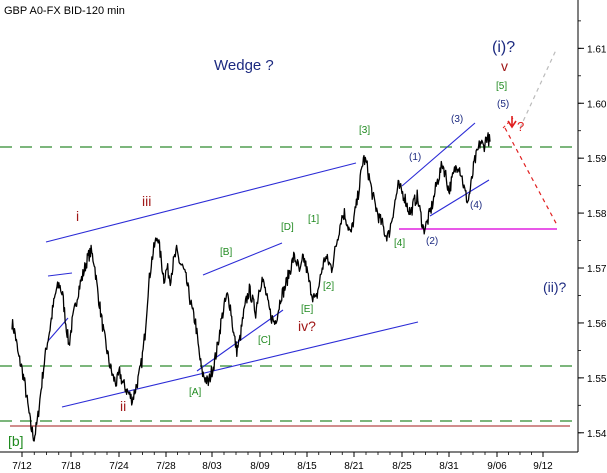  I want to click on wave-4-label: [4], so click(399, 243).